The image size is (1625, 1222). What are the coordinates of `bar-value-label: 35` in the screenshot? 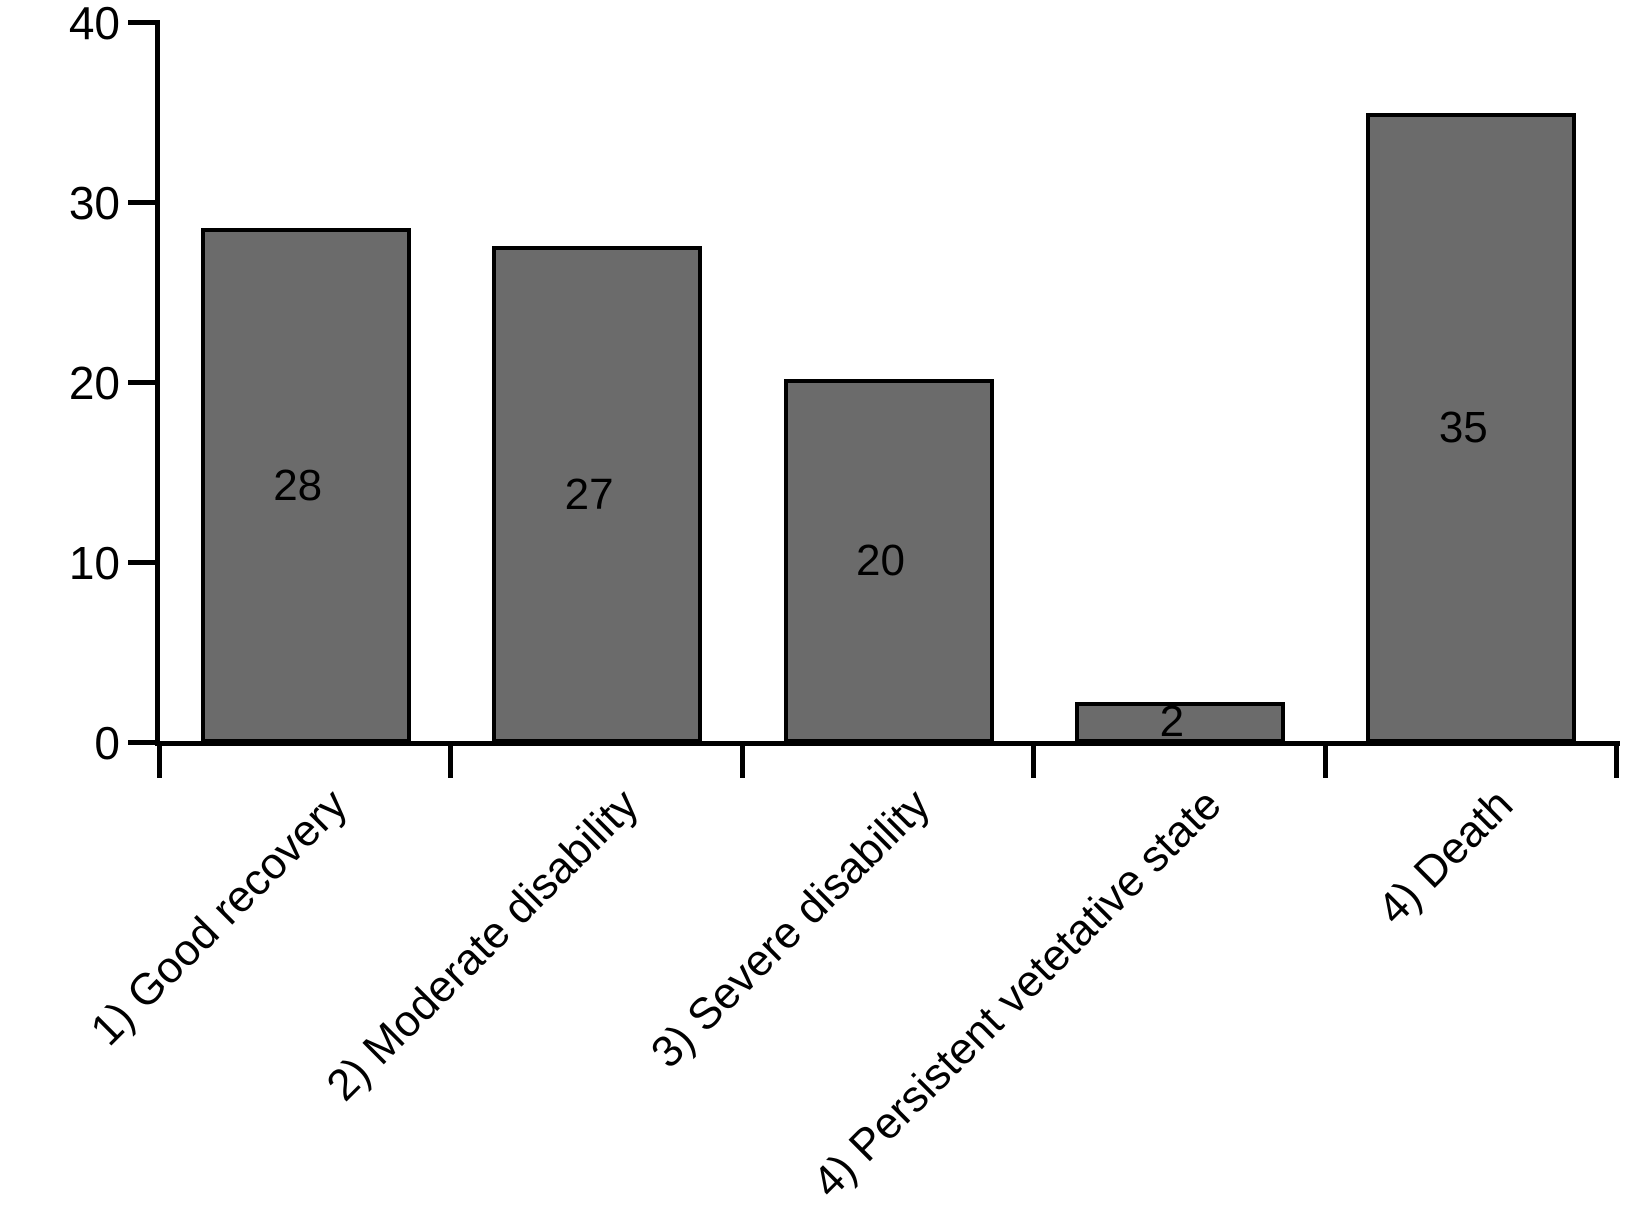 It's located at (1463, 427).